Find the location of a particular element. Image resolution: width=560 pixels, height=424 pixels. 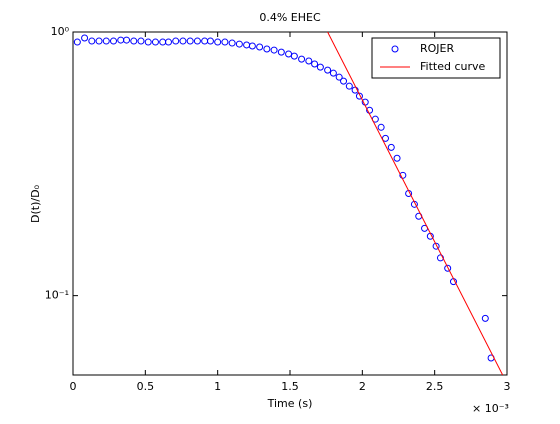

y-axis-label: D(t)/D₀ is located at coordinates (35, 203).